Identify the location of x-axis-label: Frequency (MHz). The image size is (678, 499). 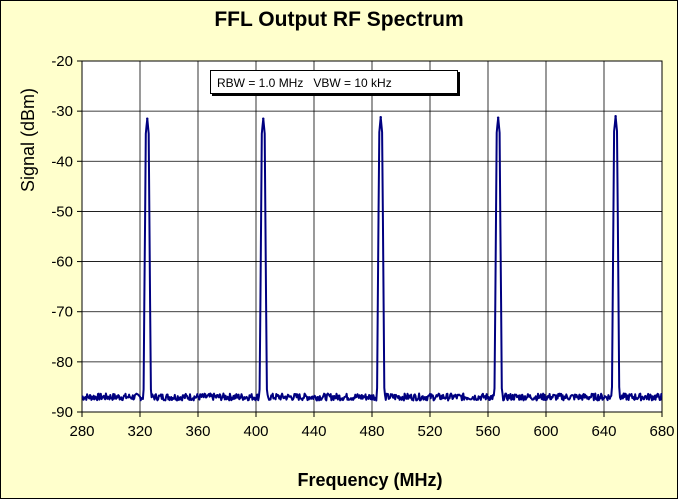
(370, 480).